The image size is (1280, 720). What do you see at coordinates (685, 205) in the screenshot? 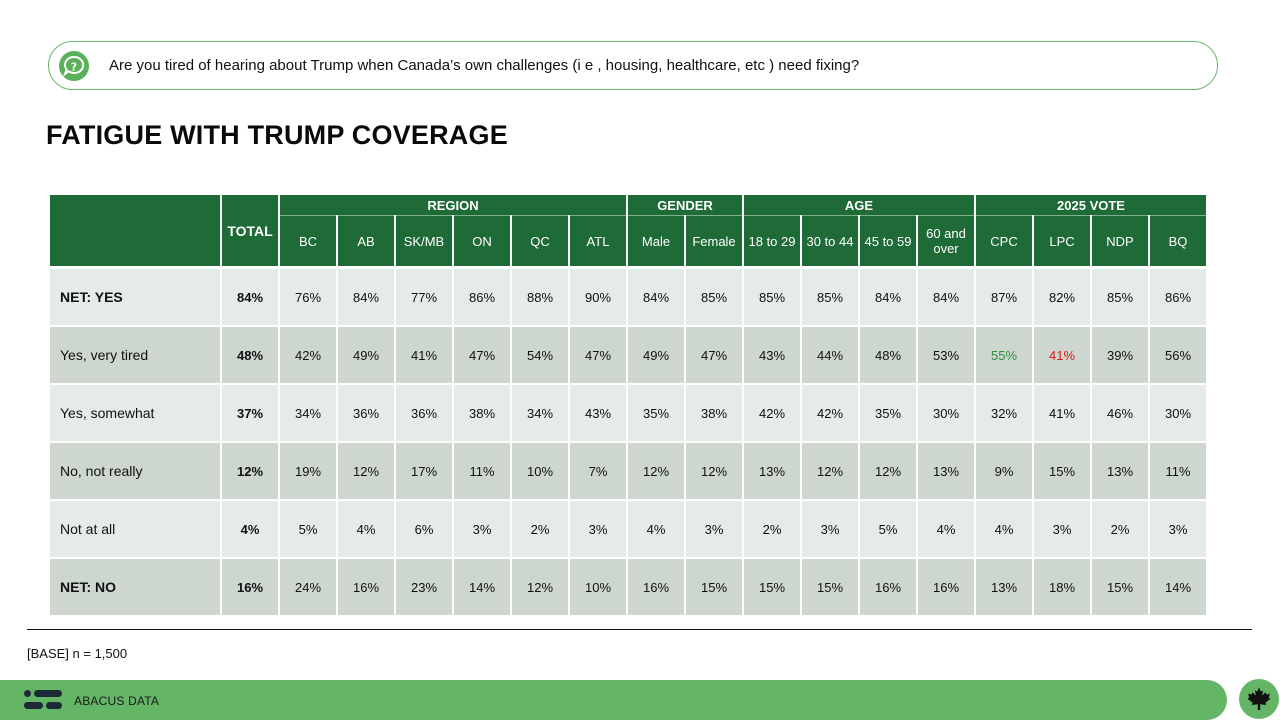
I see `header-group-gender: GENDER` at bounding box center [685, 205].